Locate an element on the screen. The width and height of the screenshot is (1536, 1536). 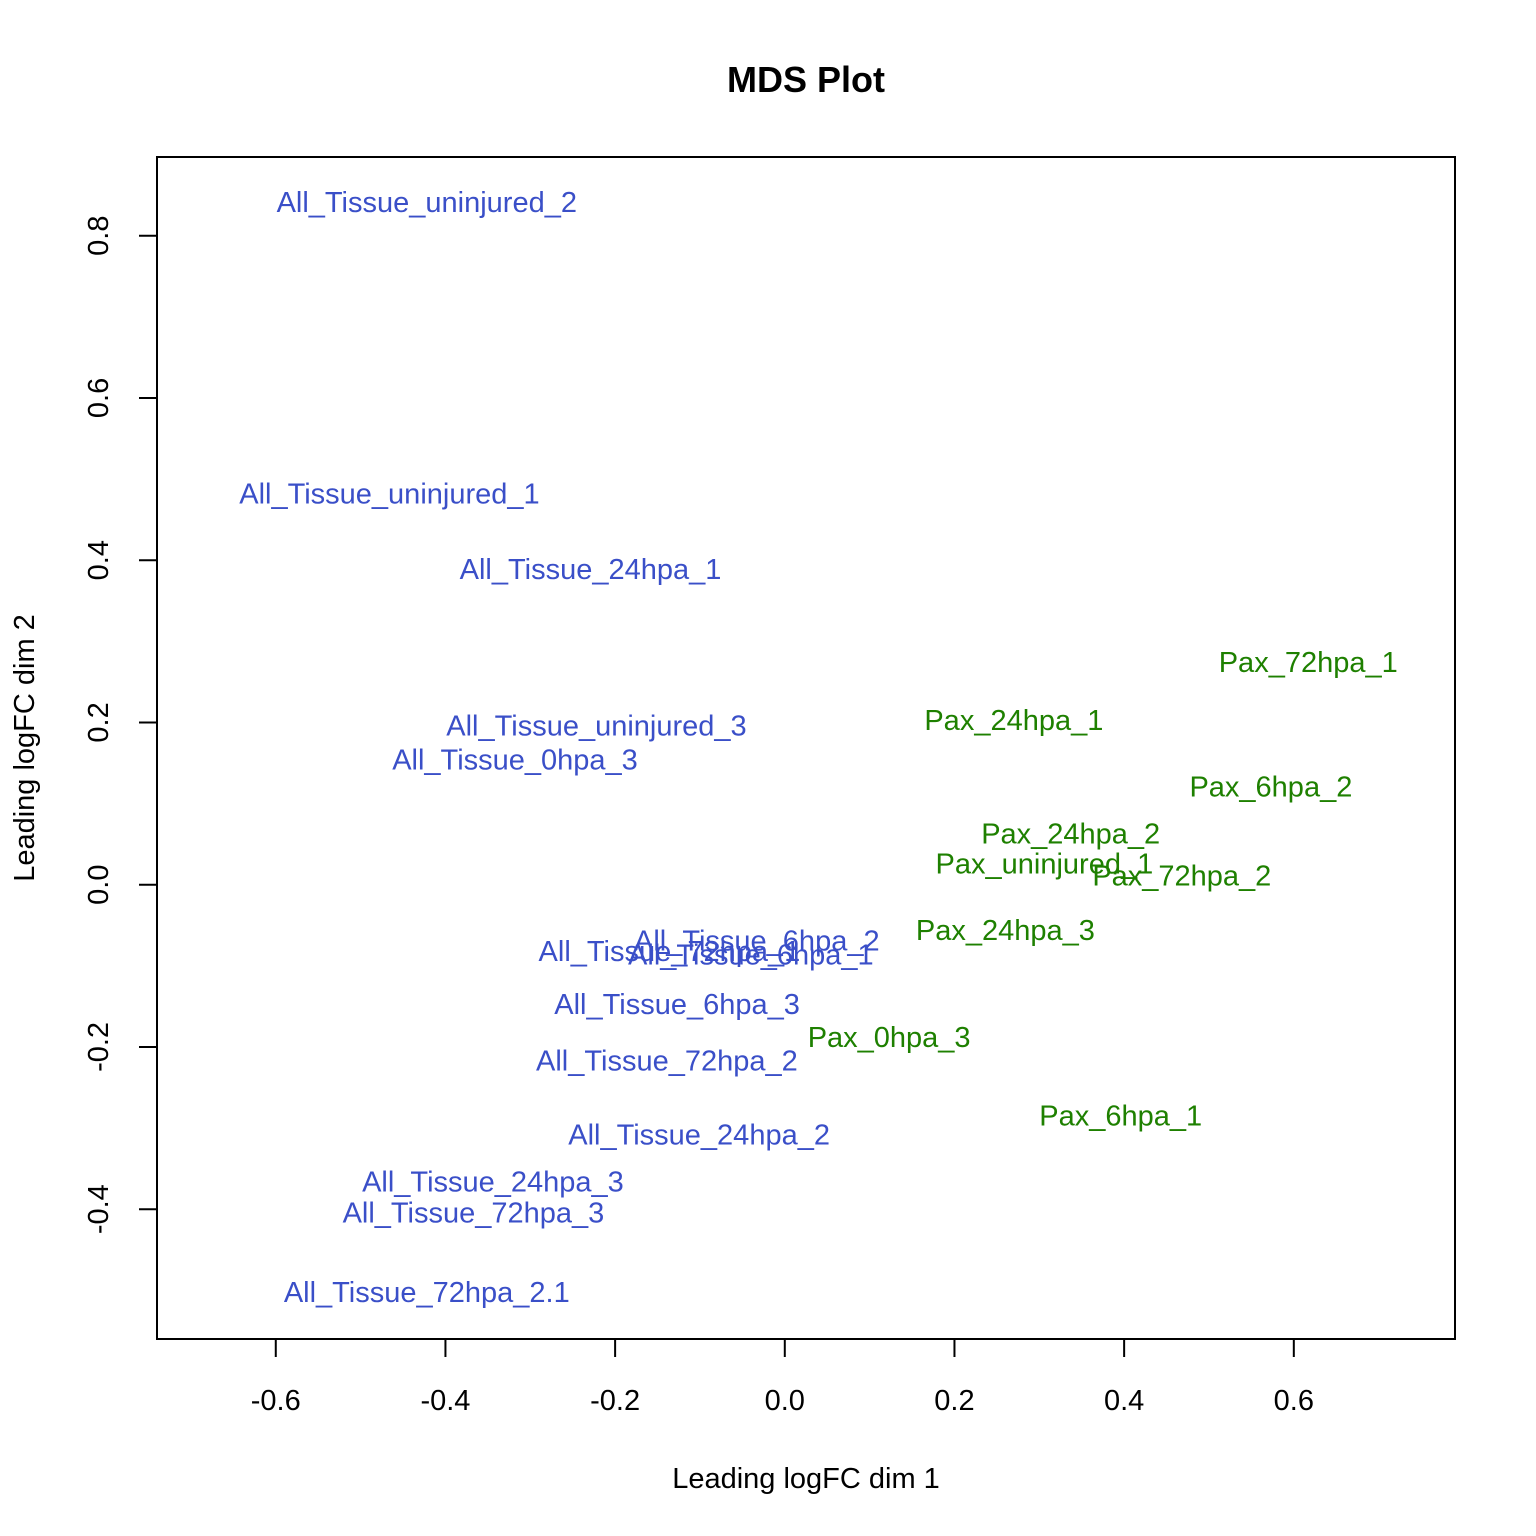
x-tick-label: 0.0 is located at coordinates (785, 1401).